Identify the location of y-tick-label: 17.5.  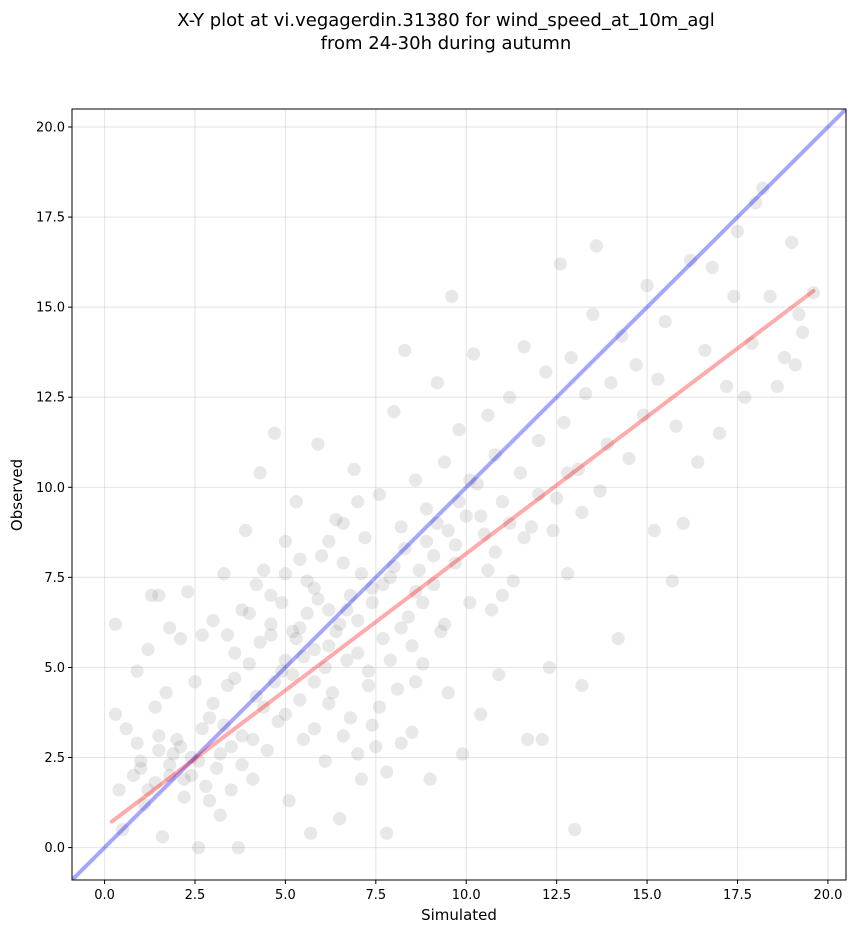
(50, 218).